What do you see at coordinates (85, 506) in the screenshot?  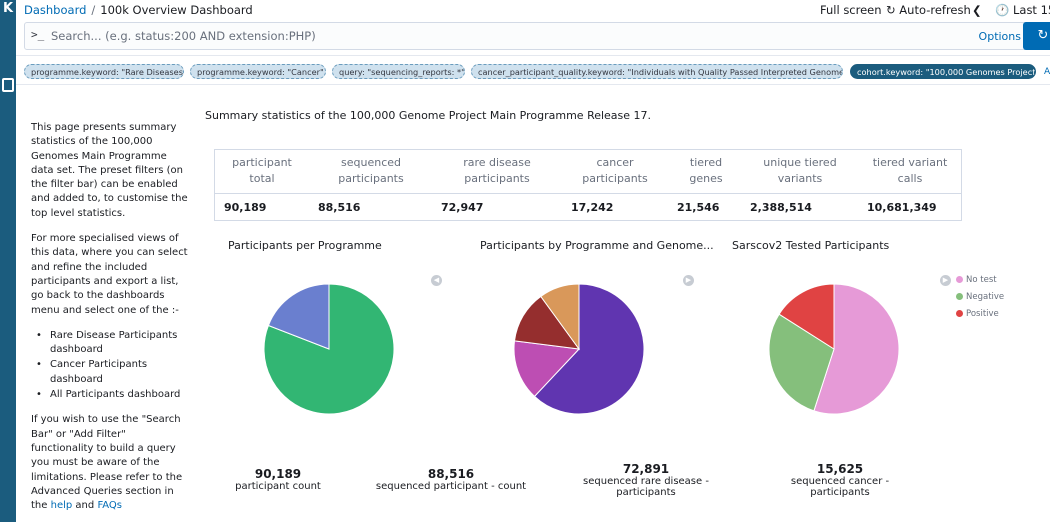 I see `and-text: and` at bounding box center [85, 506].